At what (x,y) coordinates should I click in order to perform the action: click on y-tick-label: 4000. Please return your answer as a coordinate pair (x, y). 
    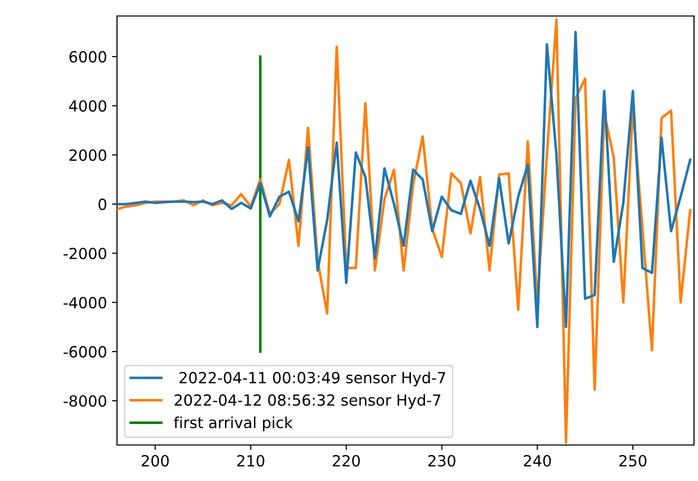
    Looking at the image, I should click on (87, 106).